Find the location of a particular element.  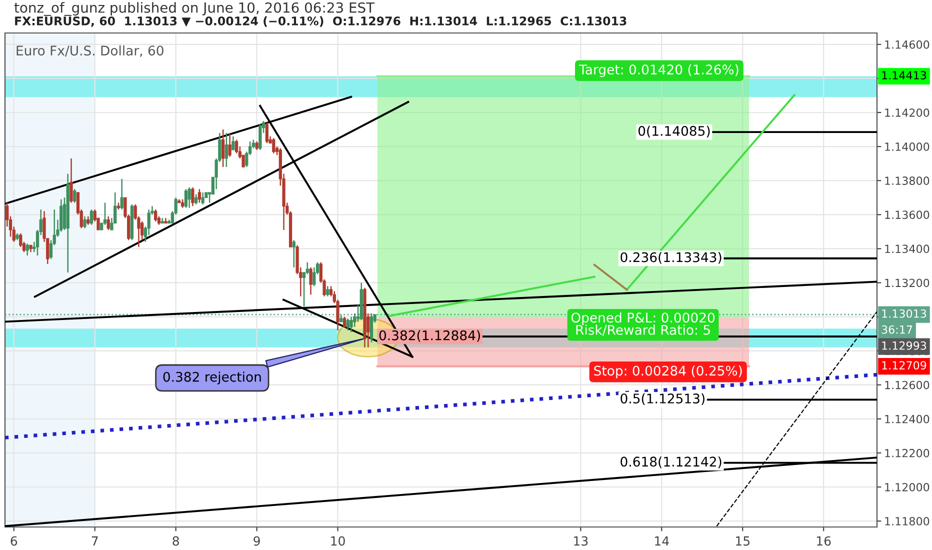

annotation: 0.5(1.12513) is located at coordinates (662, 399).